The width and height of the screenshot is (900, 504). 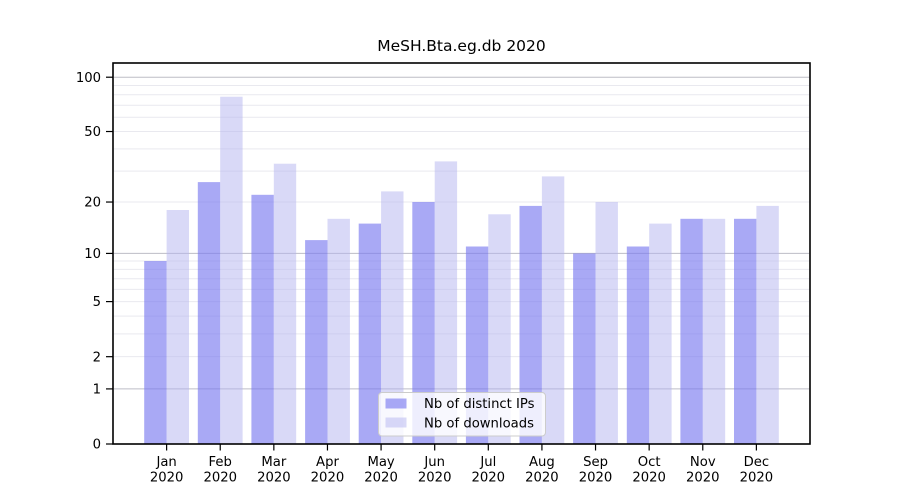 I want to click on x-tick-label: Apr 2020, so click(x=328, y=470).